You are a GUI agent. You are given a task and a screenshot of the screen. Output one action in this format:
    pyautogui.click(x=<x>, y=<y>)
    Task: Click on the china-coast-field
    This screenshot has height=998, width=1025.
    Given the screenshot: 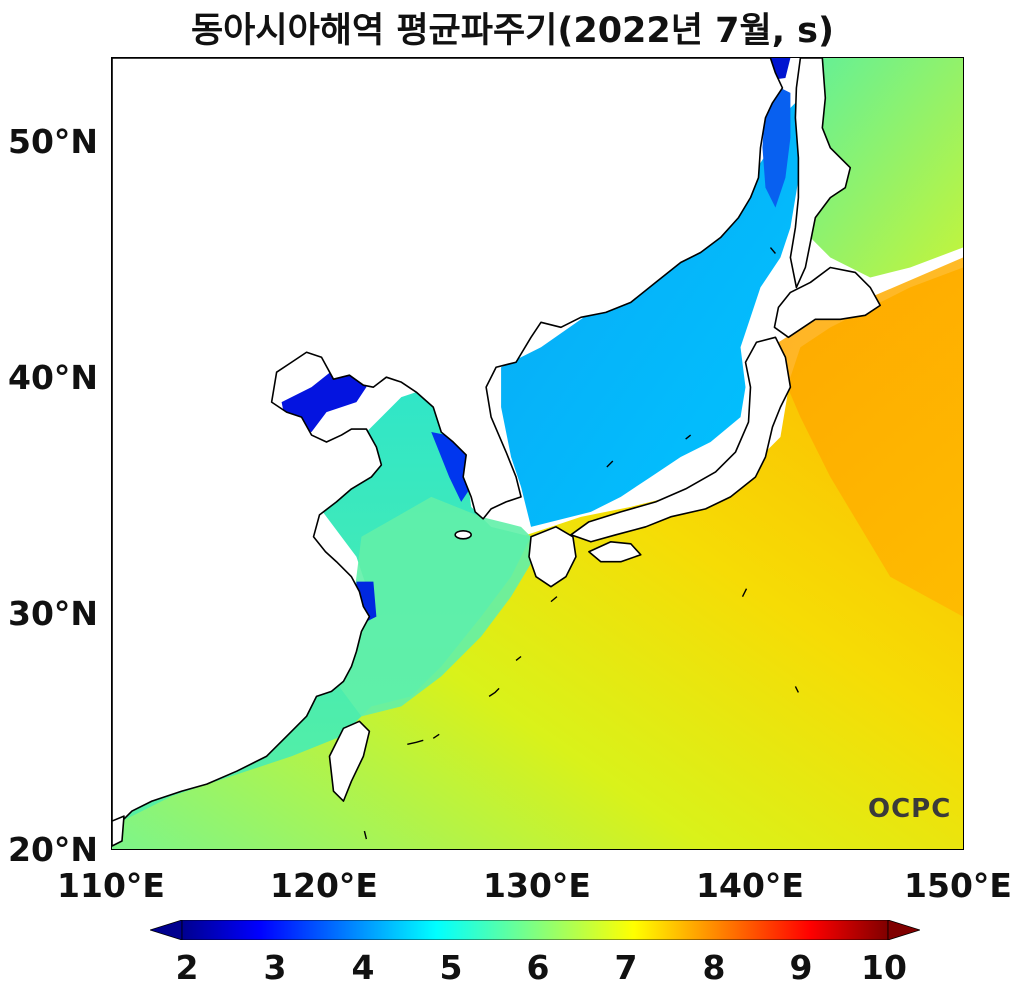 What is the action you would take?
    pyautogui.click(x=366, y=601)
    